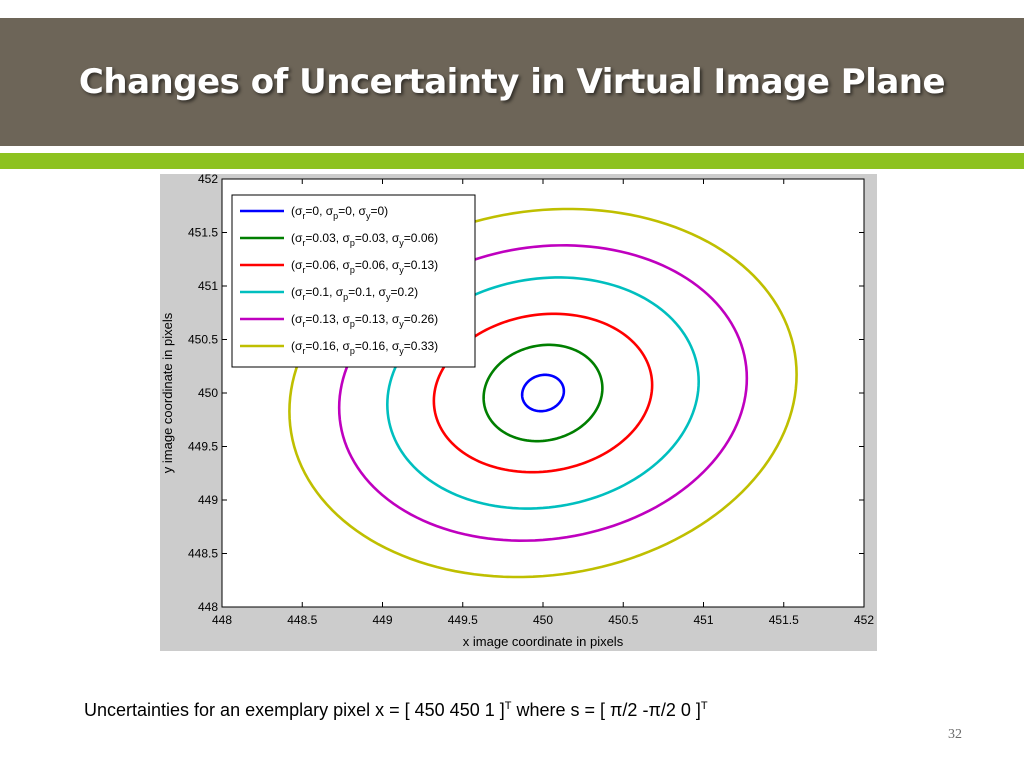 Image resolution: width=1024 pixels, height=768 pixels. What do you see at coordinates (203, 554) in the screenshot?
I see `y-tick-label: 448.5` at bounding box center [203, 554].